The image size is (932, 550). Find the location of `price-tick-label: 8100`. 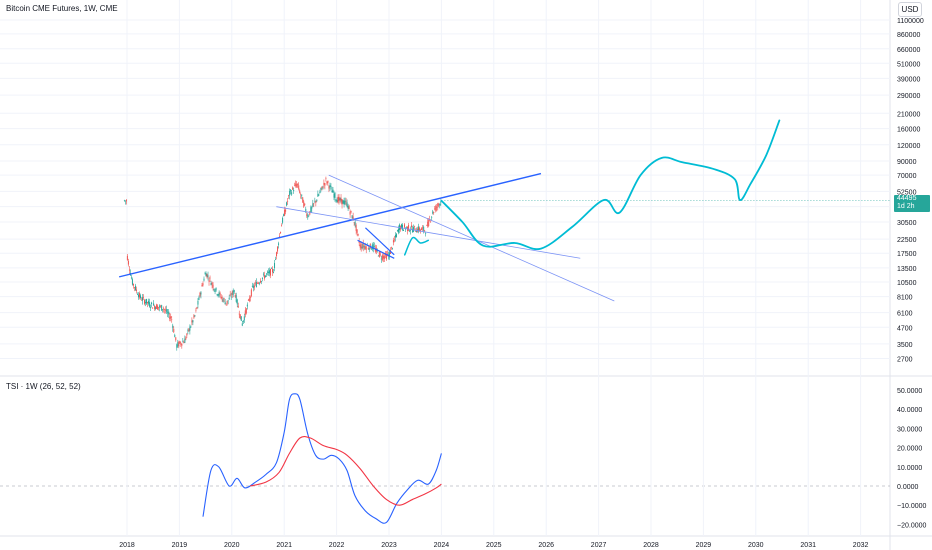

price-tick-label: 8100 is located at coordinates (905, 298).